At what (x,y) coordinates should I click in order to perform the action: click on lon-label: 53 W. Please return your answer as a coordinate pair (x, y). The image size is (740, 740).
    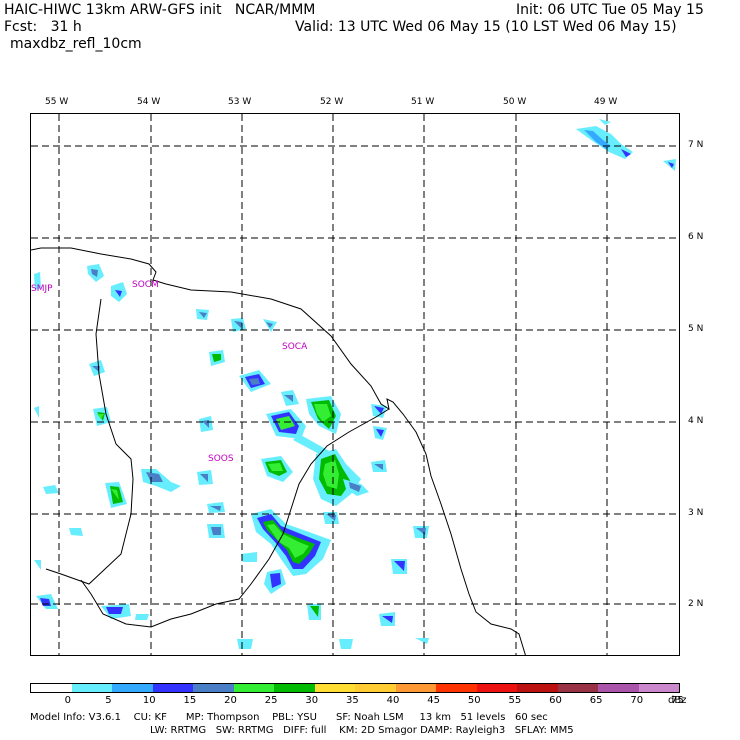
    Looking at the image, I should click on (240, 102).